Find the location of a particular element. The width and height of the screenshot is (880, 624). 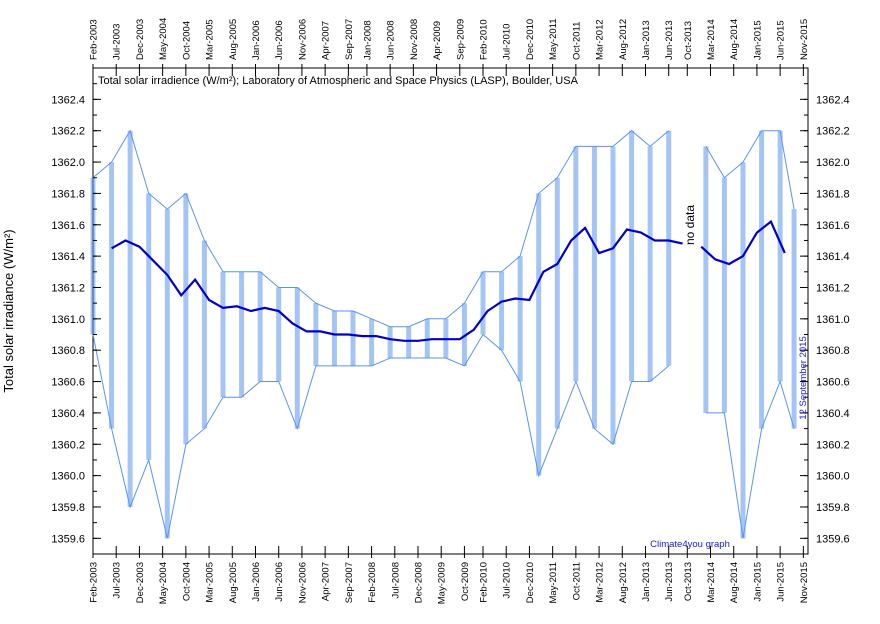

x-tick-label-top: Nov-2015 is located at coordinates (804, 39).